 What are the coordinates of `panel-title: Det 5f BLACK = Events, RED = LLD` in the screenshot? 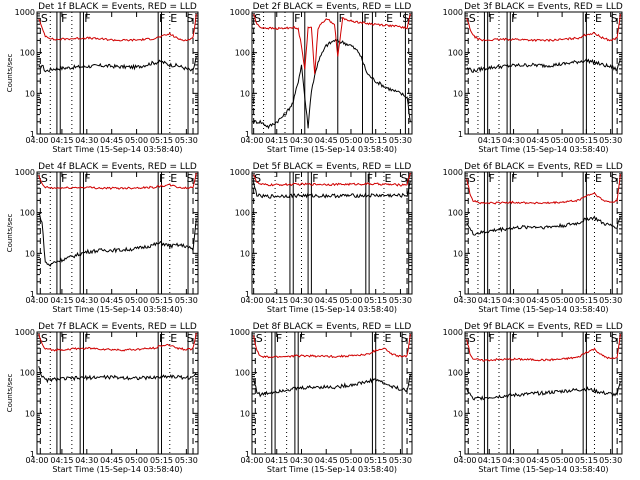 It's located at (332, 167).